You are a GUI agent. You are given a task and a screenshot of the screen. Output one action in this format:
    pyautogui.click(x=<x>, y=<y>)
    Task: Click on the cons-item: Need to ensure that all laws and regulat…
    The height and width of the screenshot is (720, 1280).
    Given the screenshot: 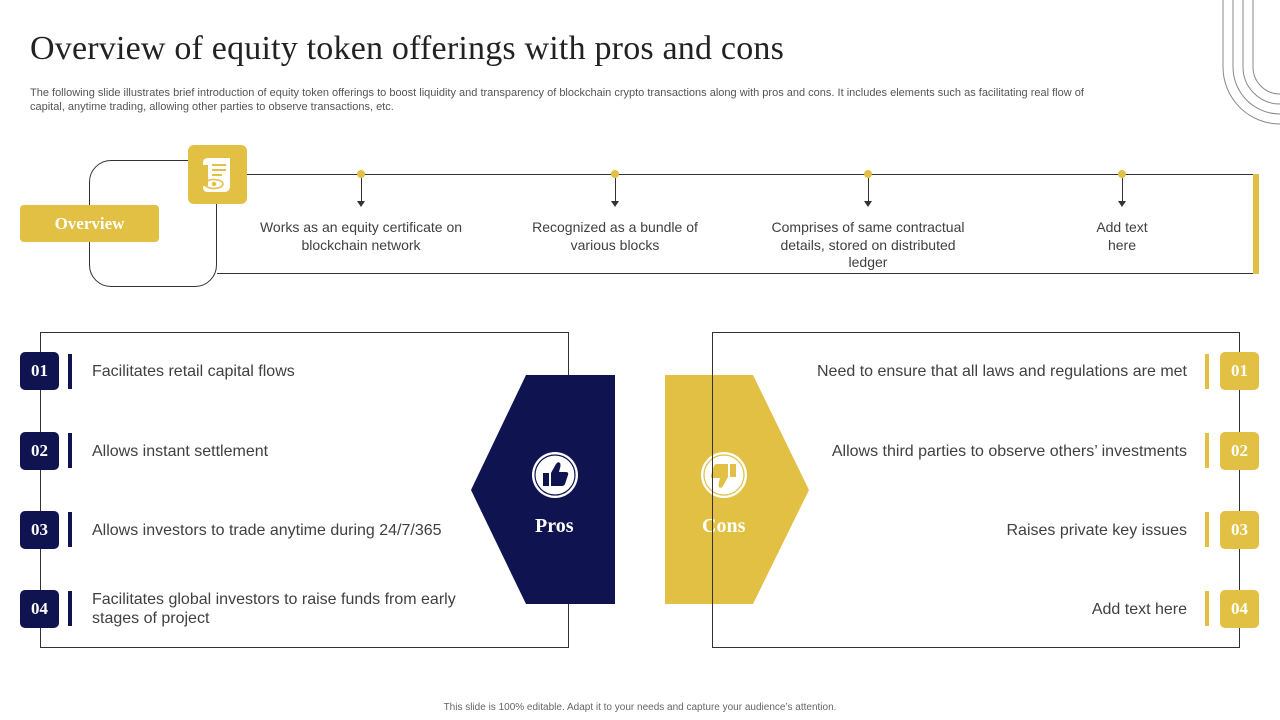 What is the action you would take?
    pyautogui.click(x=1002, y=371)
    